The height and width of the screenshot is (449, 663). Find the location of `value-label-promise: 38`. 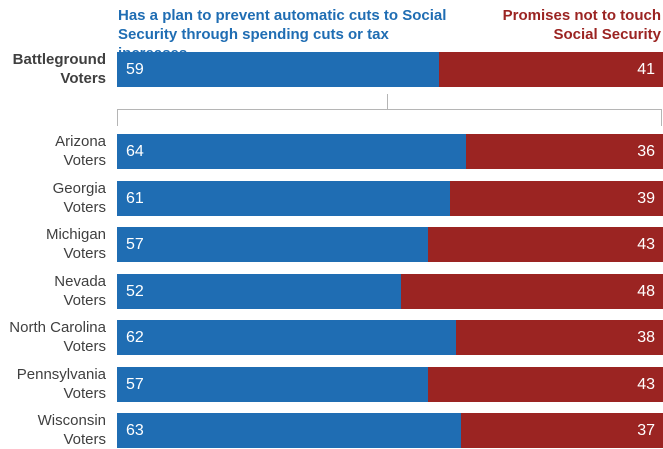

value-label-promise: 38 is located at coordinates (646, 337).